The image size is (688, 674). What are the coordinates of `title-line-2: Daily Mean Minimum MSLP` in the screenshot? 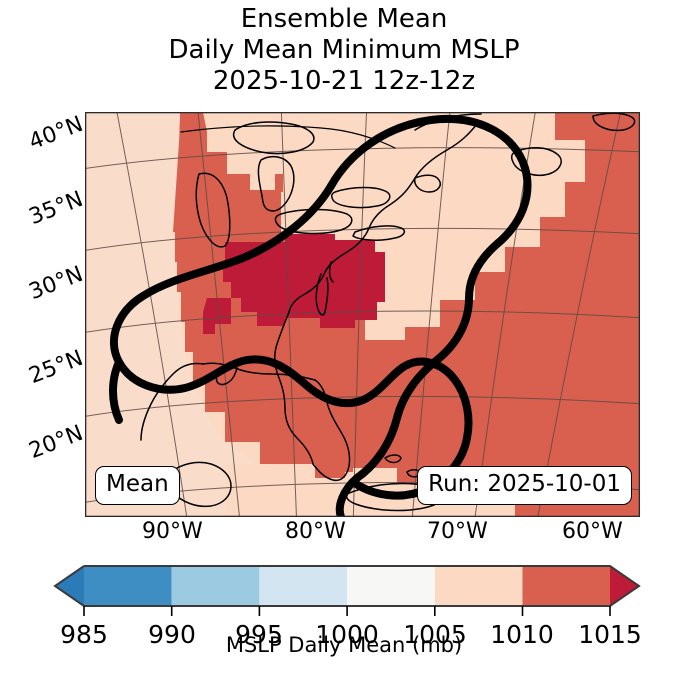 It's located at (344, 50).